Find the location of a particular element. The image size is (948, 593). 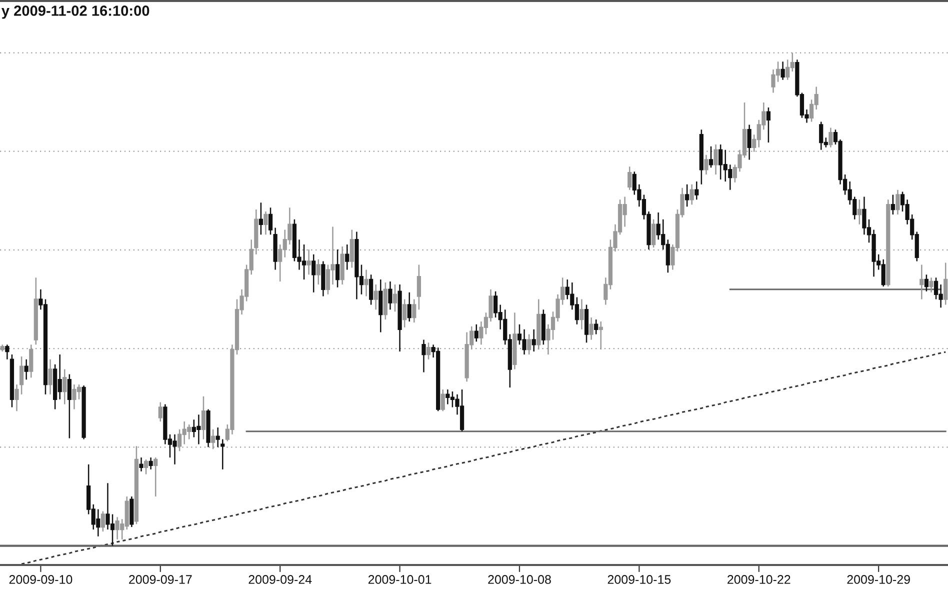

chart-title: y 2009-11-02 16:10:00 is located at coordinates (76, 12).